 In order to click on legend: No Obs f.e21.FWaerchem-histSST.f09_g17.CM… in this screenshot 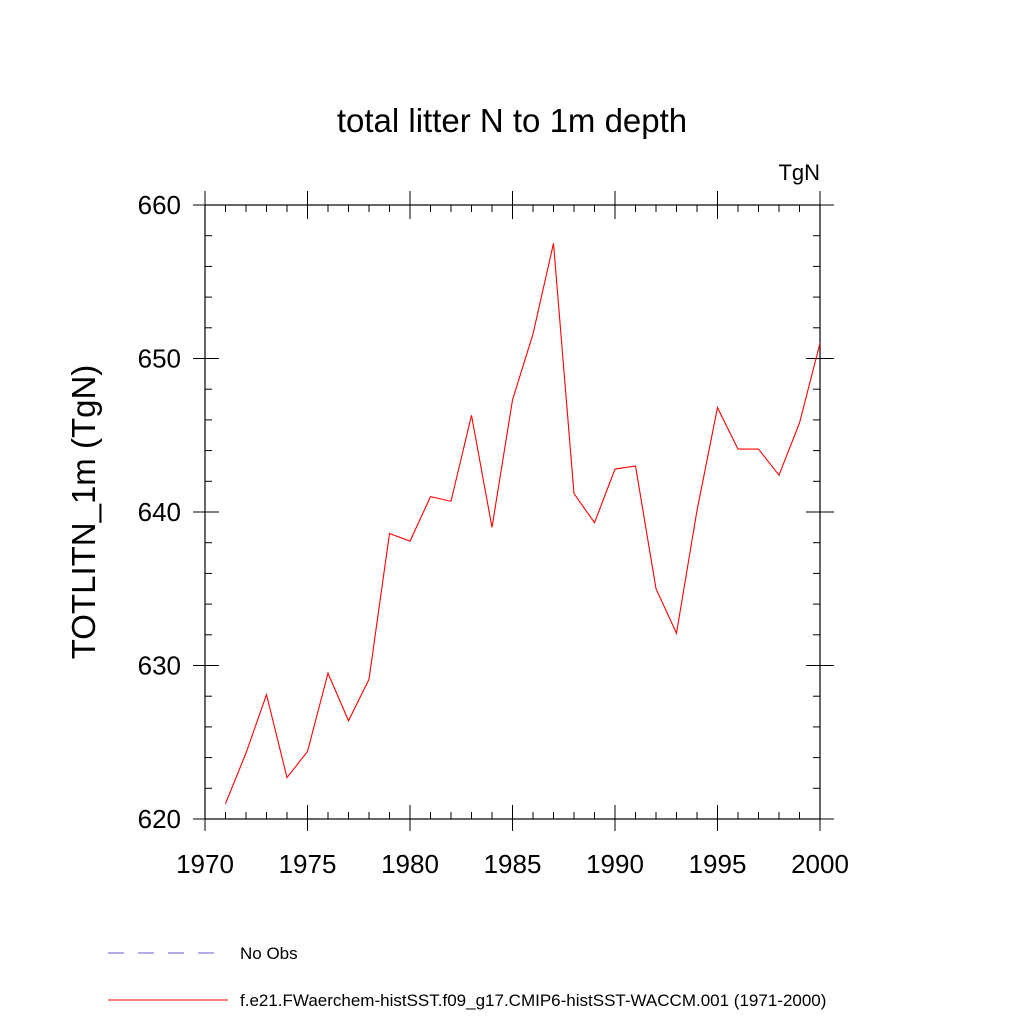, I will do `click(467, 977)`.